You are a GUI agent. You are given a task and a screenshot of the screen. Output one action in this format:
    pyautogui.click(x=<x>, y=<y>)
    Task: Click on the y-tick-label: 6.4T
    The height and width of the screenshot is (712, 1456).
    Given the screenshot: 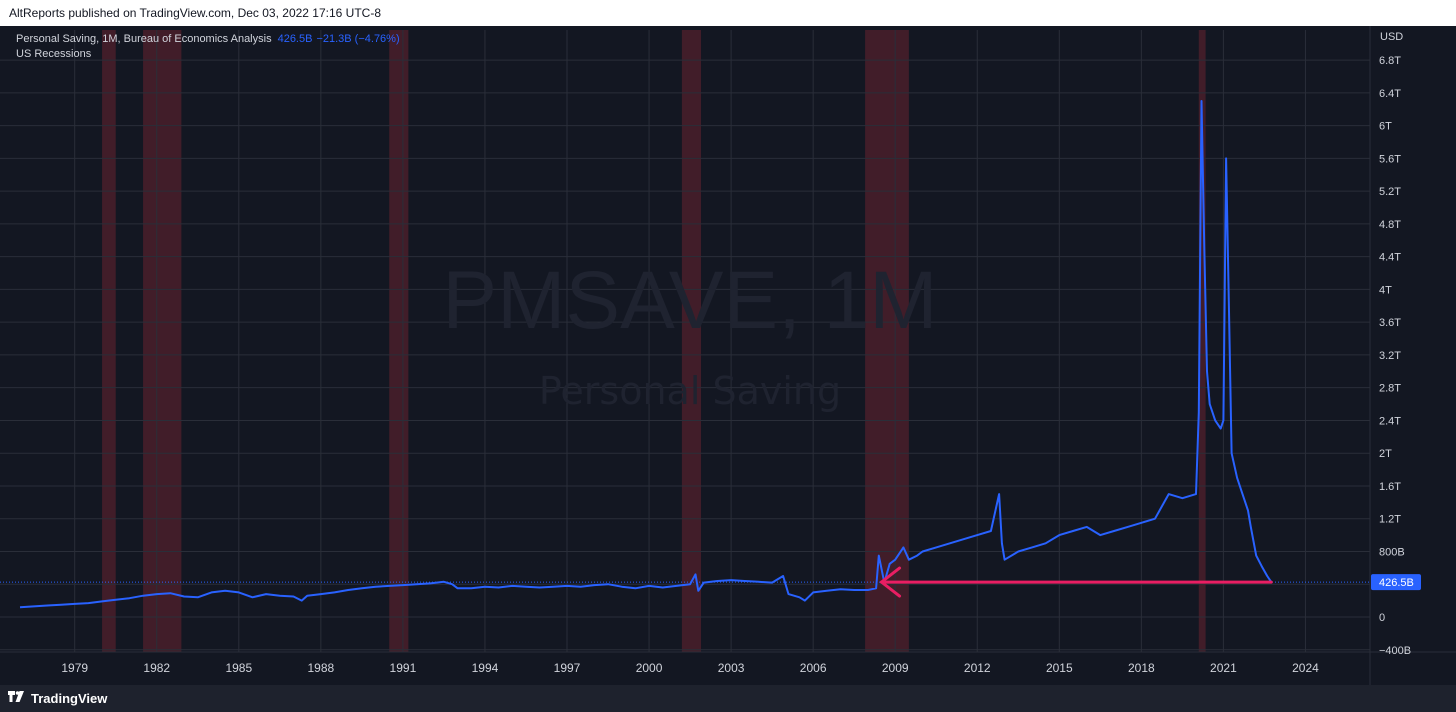 What is the action you would take?
    pyautogui.click(x=1390, y=94)
    